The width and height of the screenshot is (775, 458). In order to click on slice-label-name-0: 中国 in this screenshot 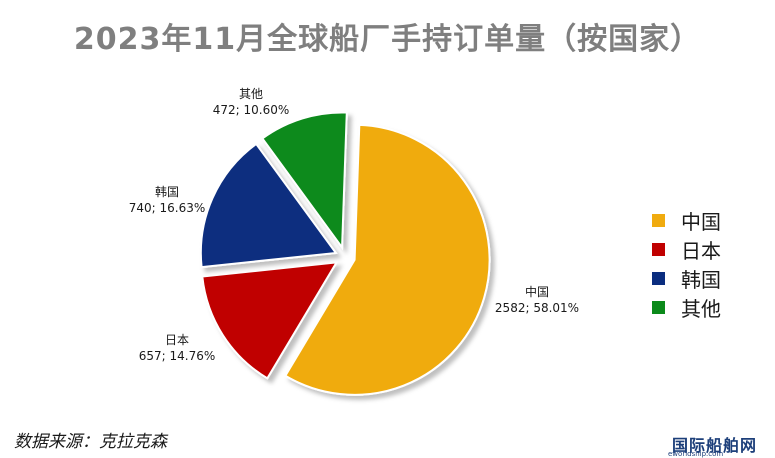, I will do `click(537, 291)`.